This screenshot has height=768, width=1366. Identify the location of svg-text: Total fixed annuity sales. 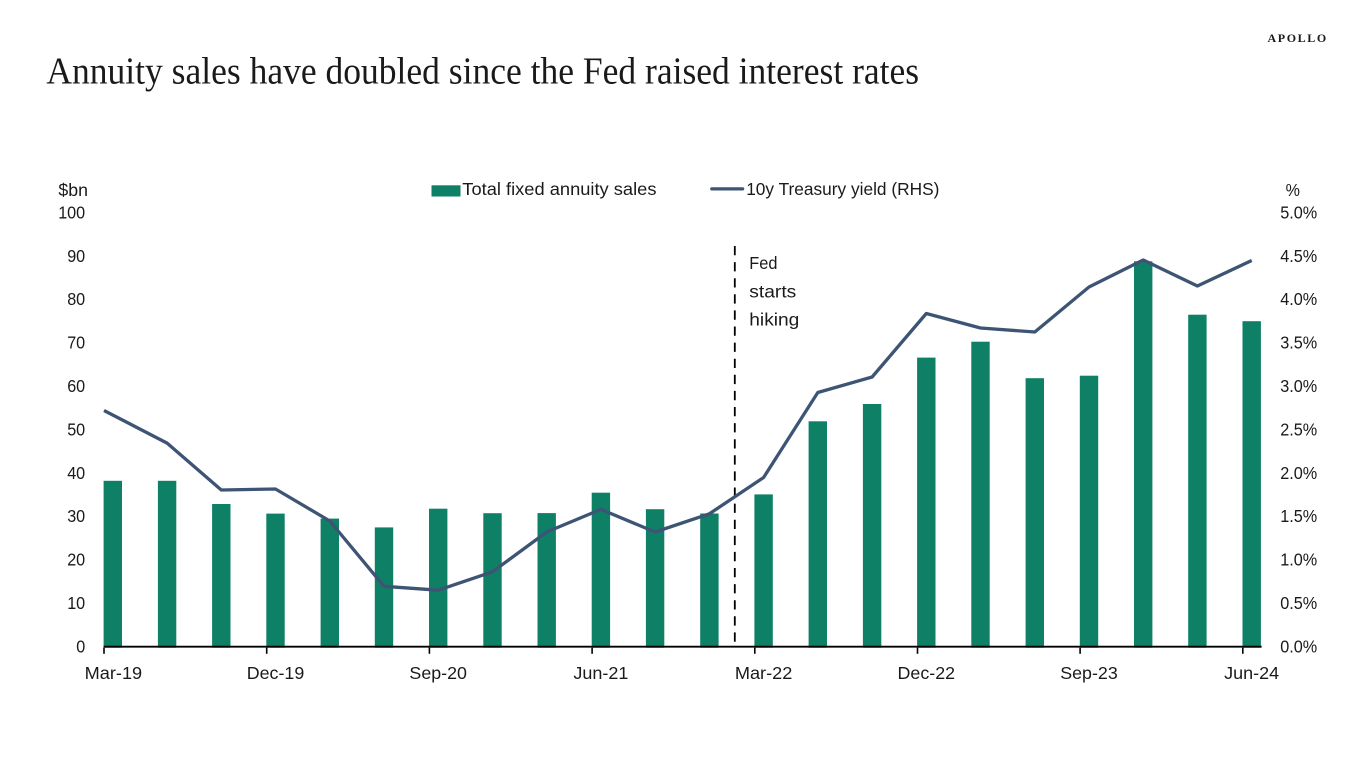
(559, 189).